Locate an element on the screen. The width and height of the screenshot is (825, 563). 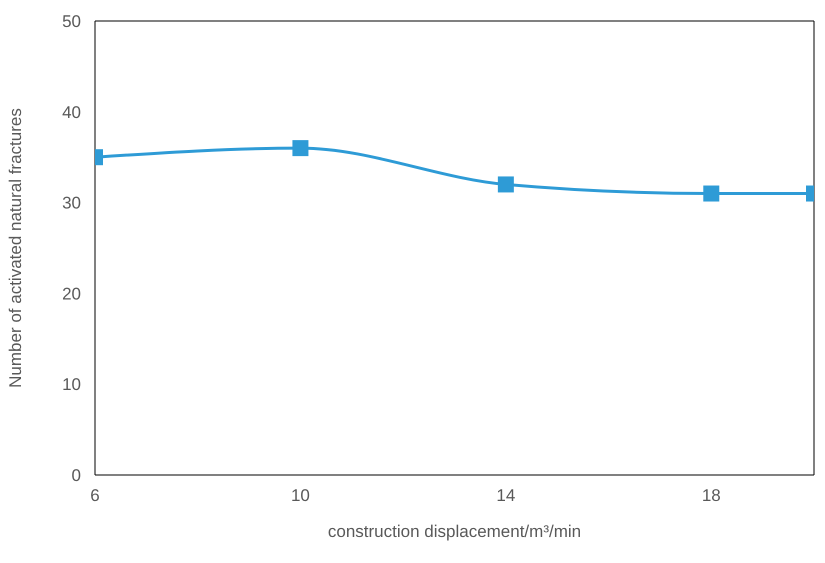
x-axis-title: construction displacement/m³/min is located at coordinates (455, 531).